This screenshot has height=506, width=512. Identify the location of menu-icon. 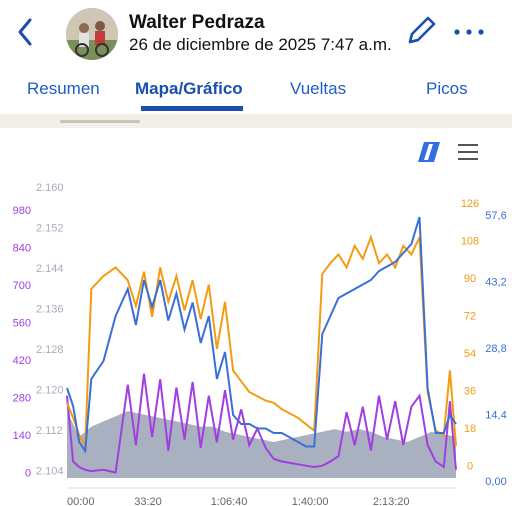
(468, 152).